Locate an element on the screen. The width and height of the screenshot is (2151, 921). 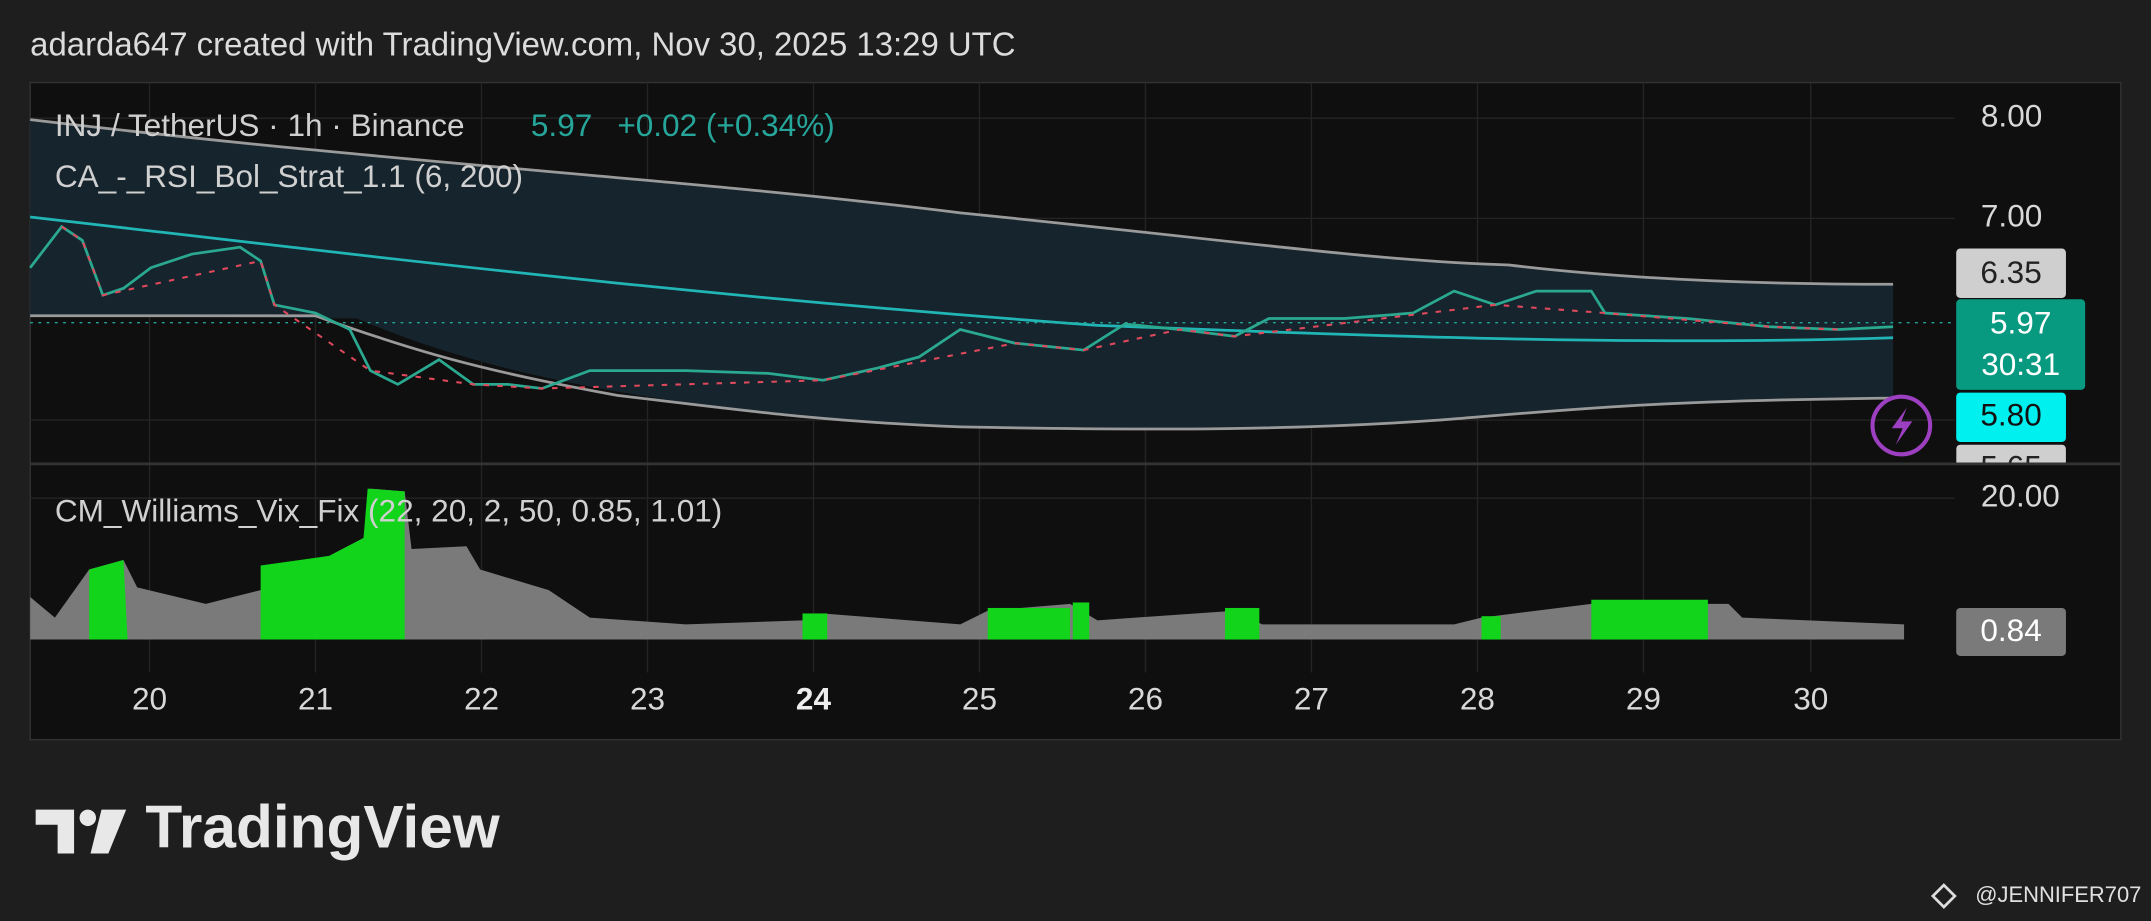
upper-band-tag is located at coordinates (2011, 273).